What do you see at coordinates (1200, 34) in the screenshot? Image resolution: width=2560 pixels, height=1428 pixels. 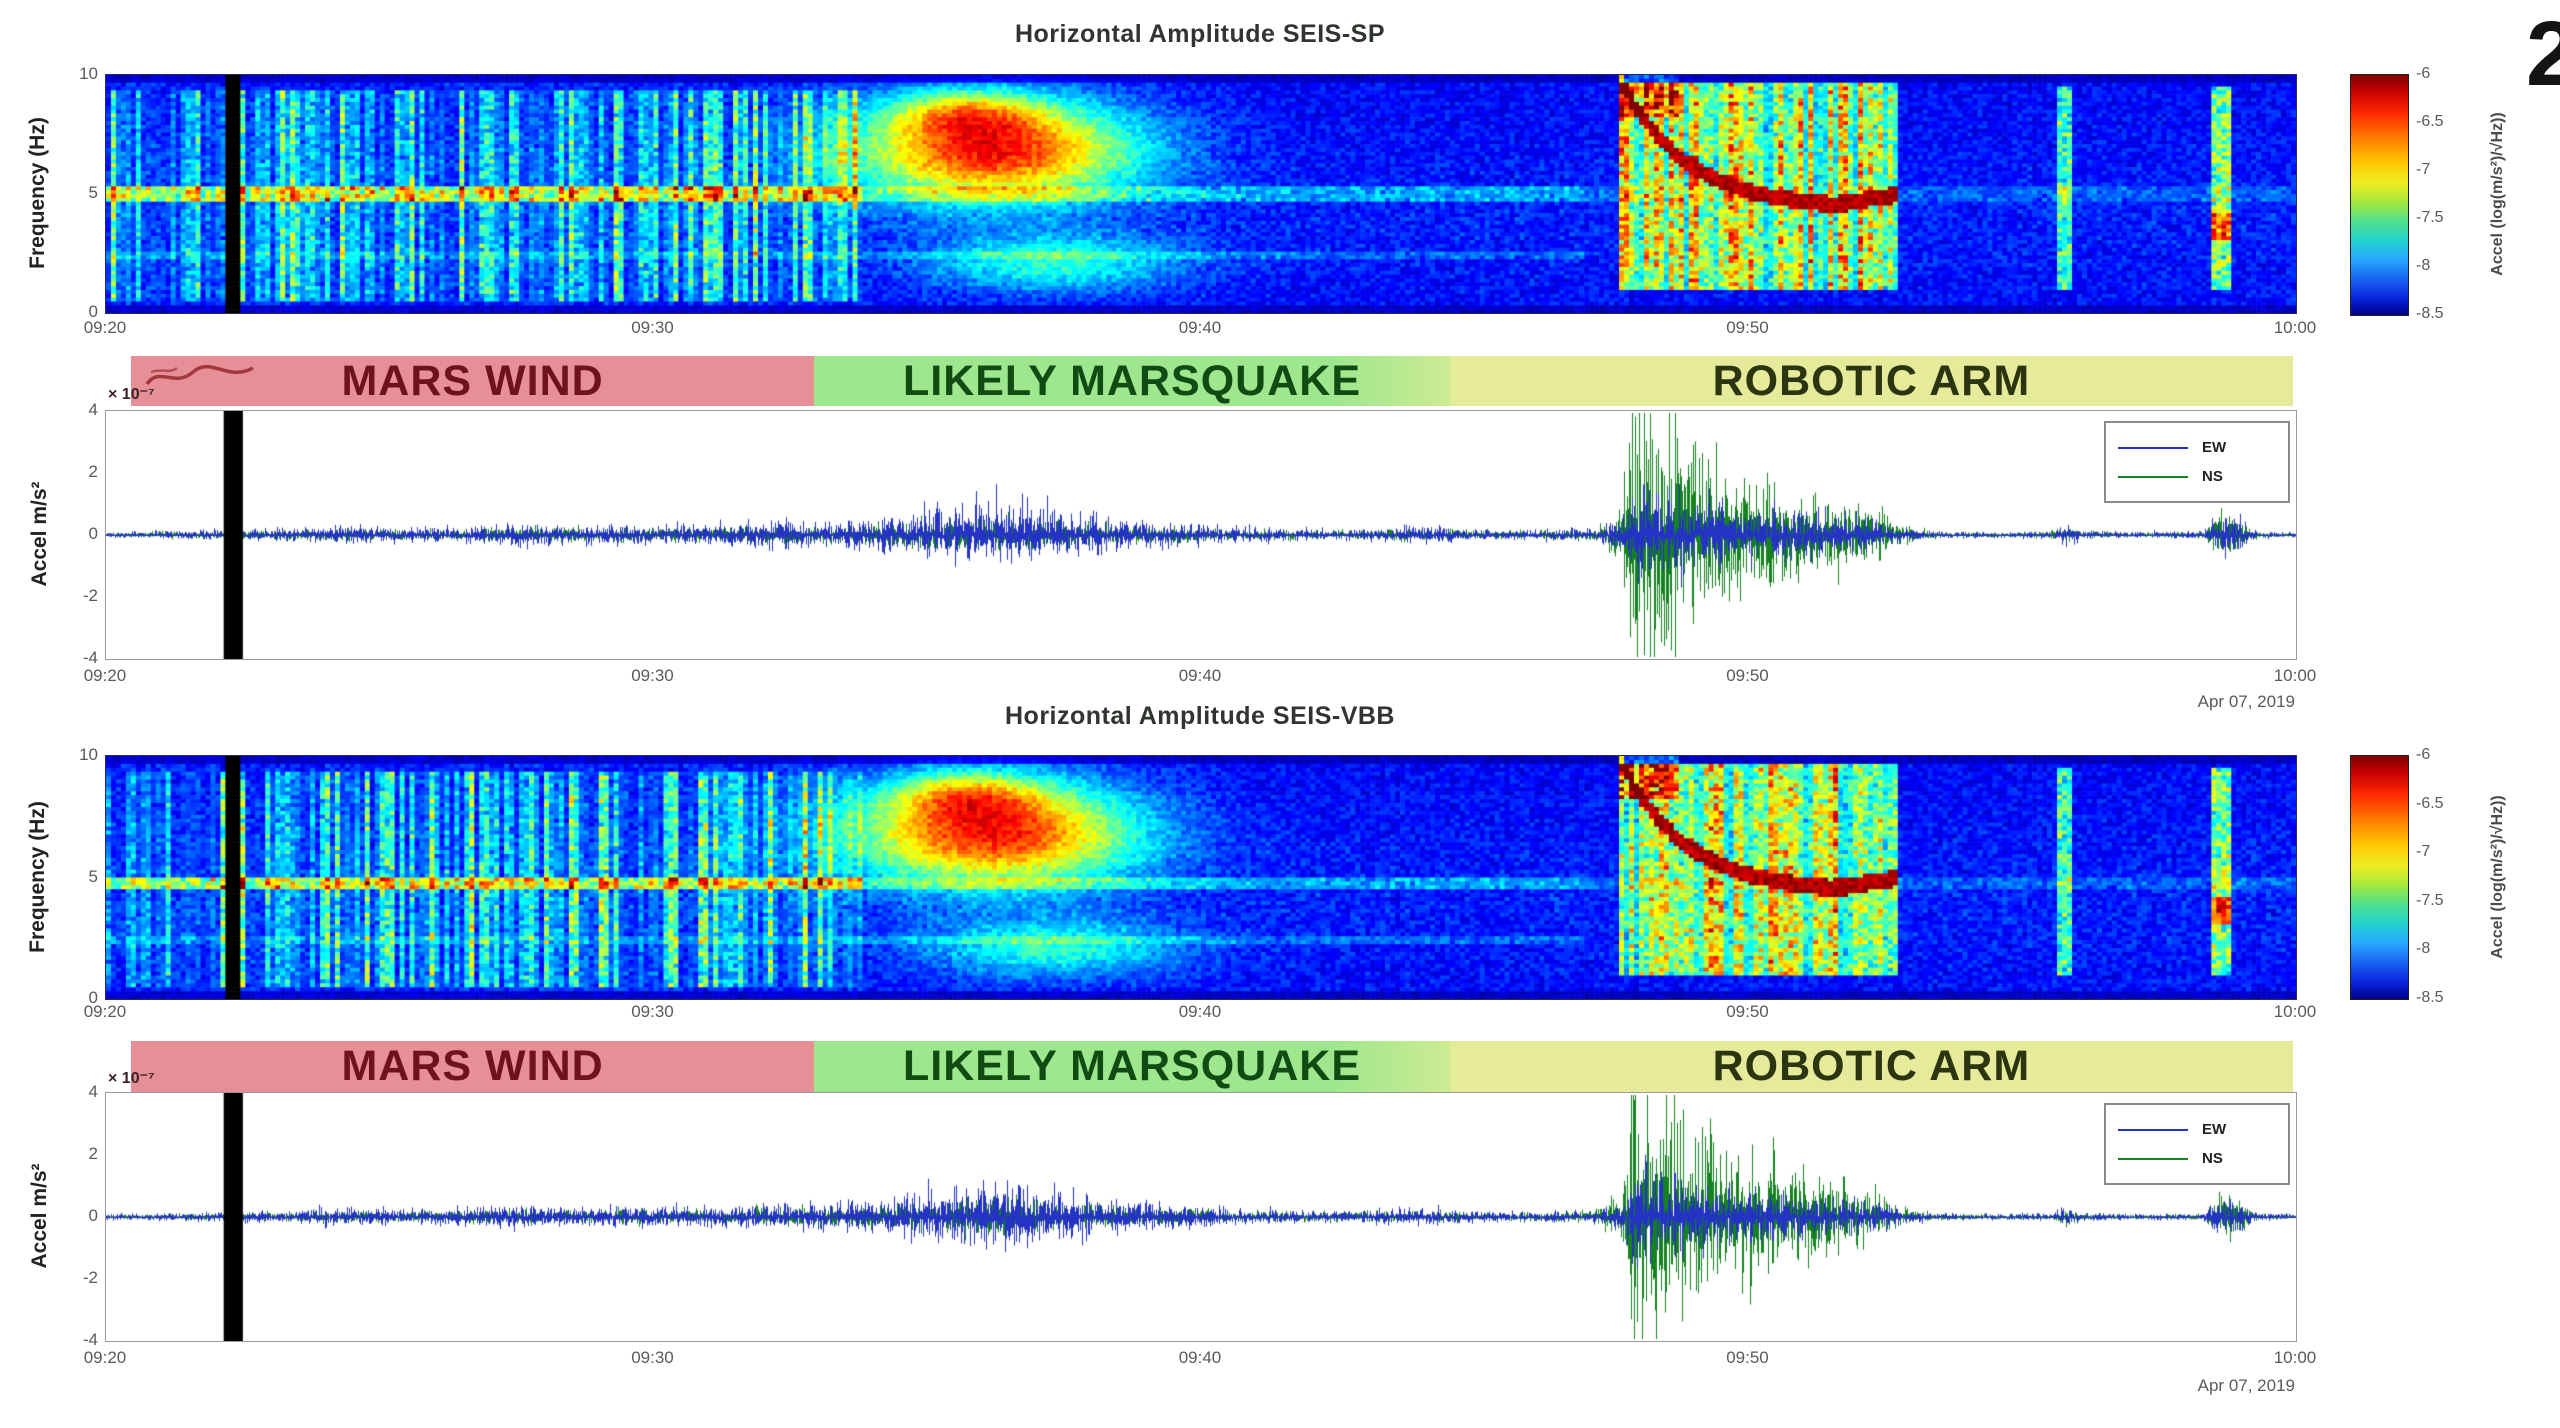 I see `panel-title: Horizontal Amplitude SEIS-SP` at bounding box center [1200, 34].